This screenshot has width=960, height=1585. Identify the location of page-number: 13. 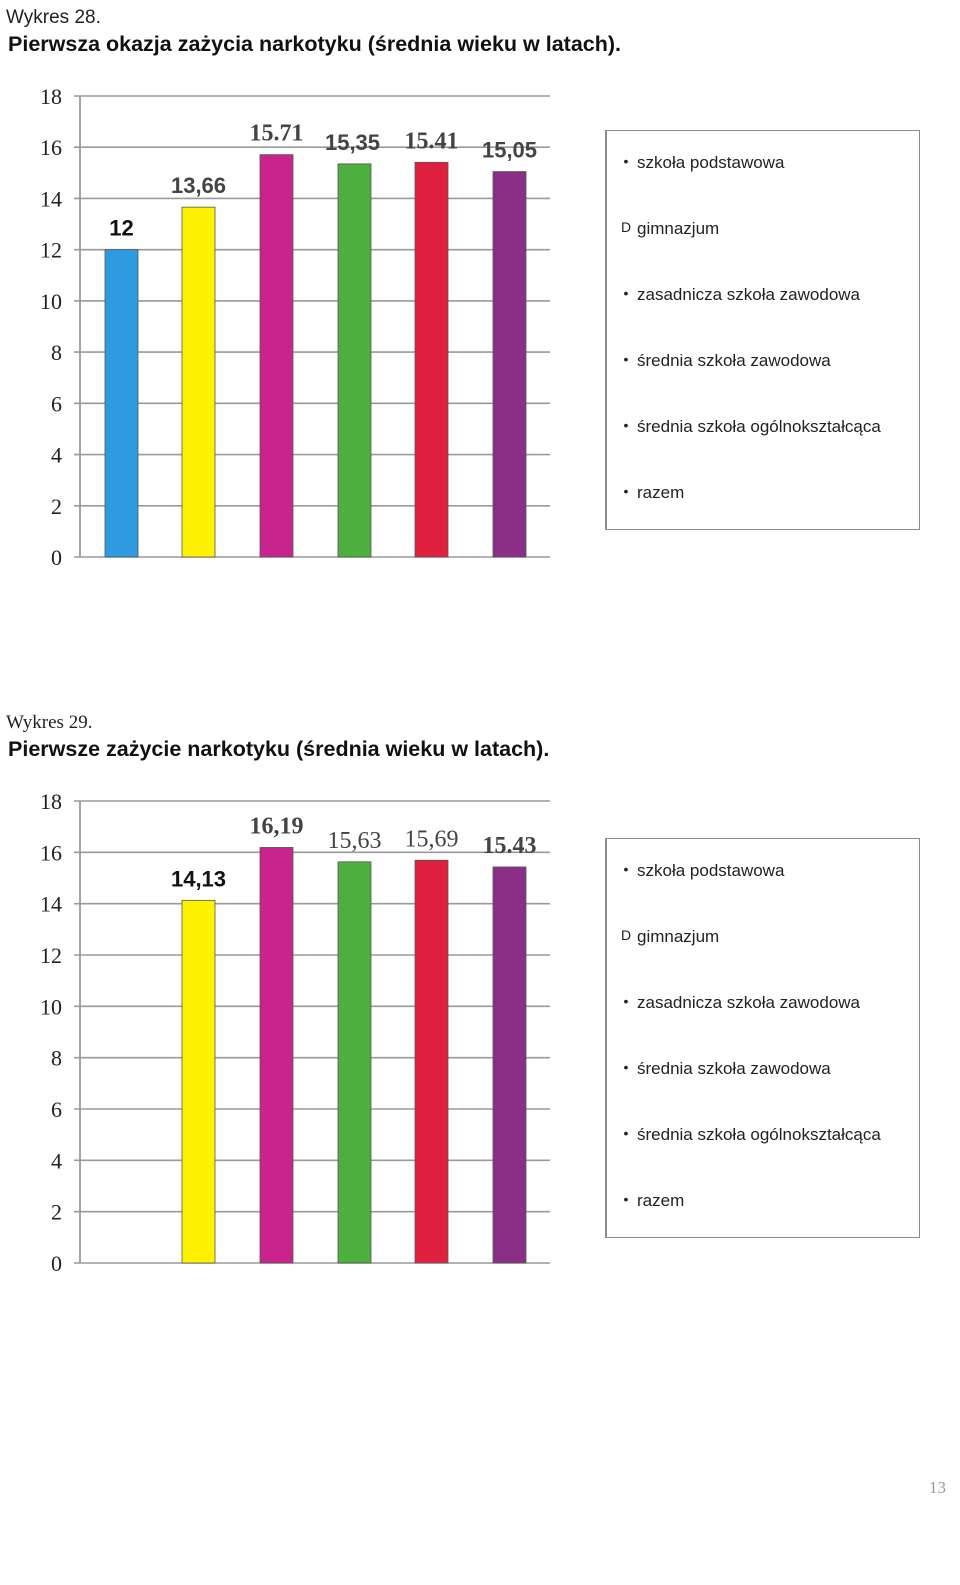
(937, 1487).